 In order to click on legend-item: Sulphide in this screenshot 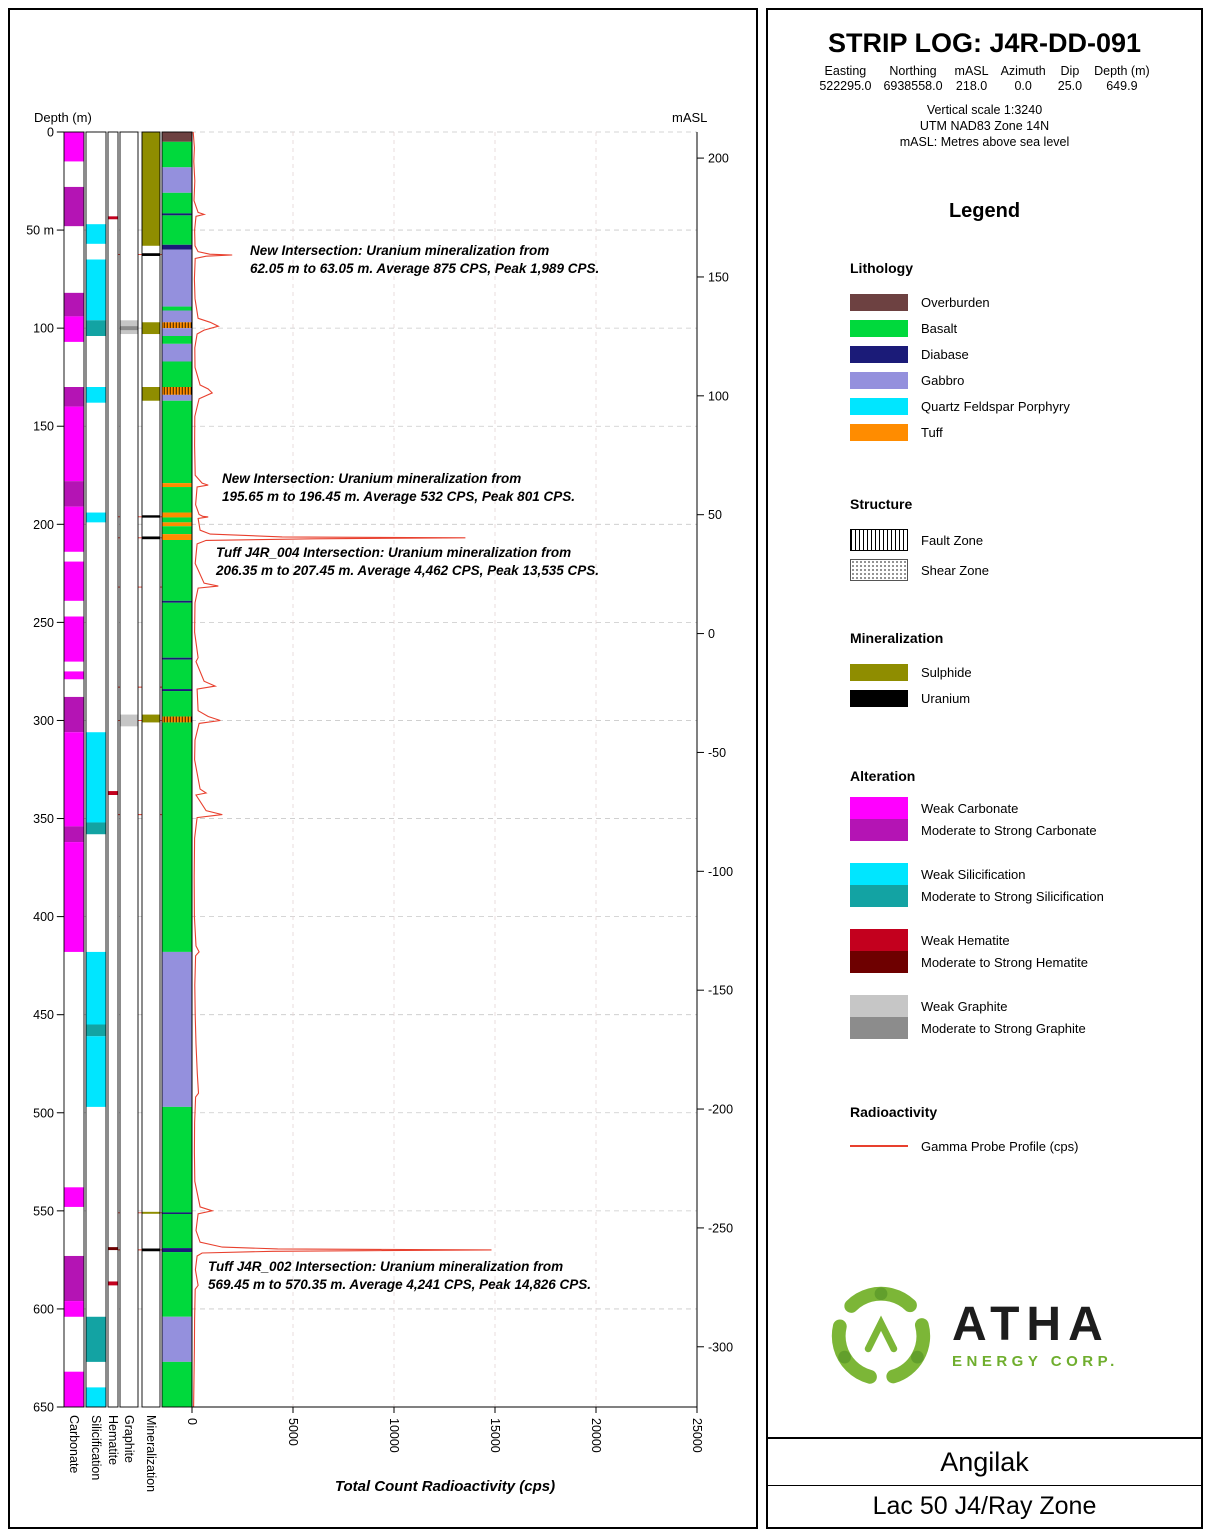, I will do `click(1021, 672)`.